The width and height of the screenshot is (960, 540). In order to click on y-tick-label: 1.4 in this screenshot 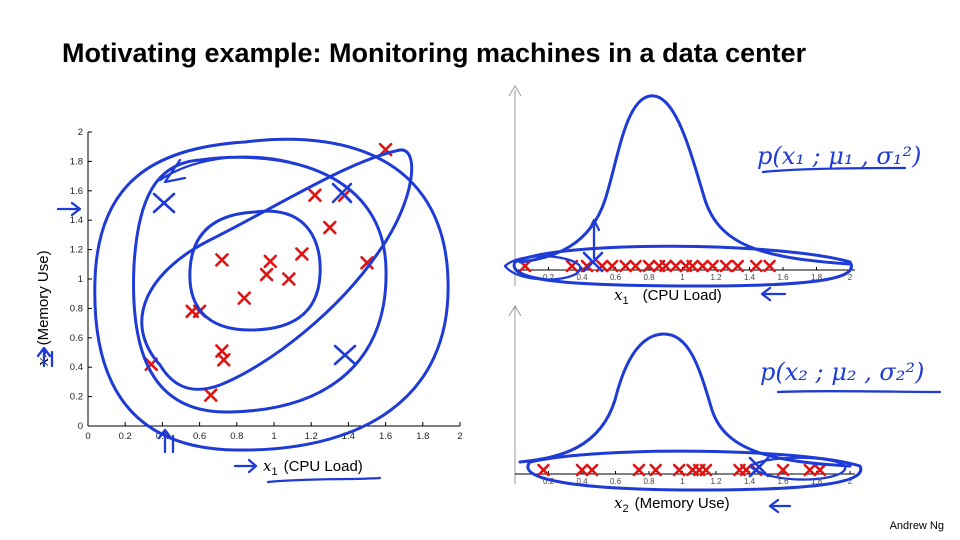, I will do `click(76, 220)`.